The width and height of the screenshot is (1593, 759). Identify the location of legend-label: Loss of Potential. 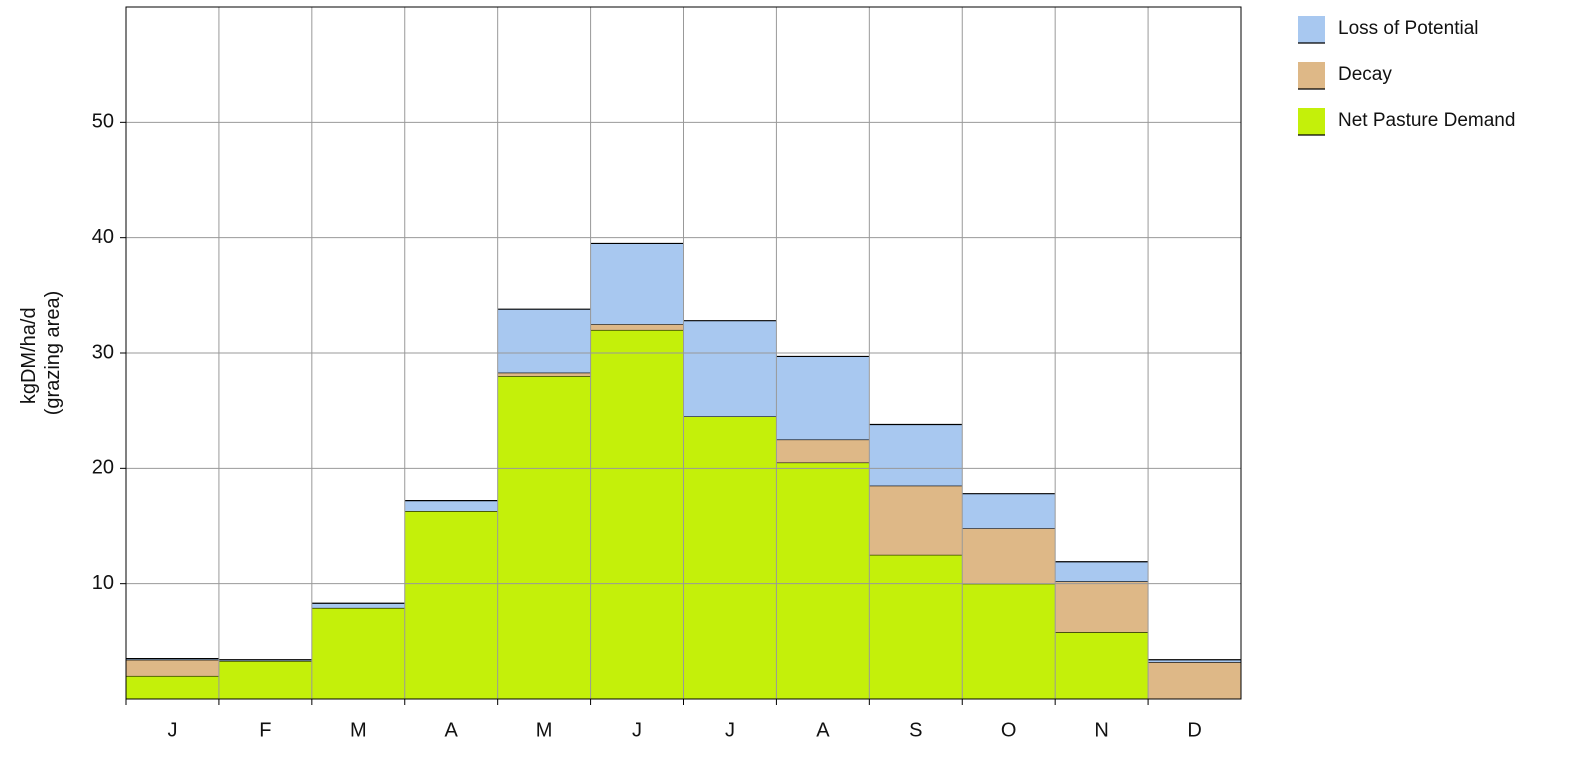
(1408, 28).